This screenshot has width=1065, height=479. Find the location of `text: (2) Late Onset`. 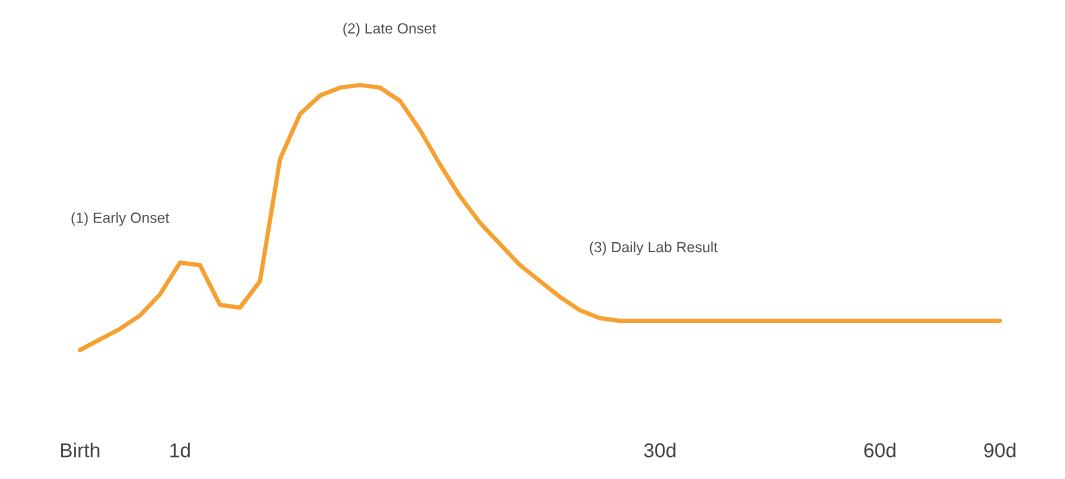

text: (2) Late Onset is located at coordinates (390, 29).